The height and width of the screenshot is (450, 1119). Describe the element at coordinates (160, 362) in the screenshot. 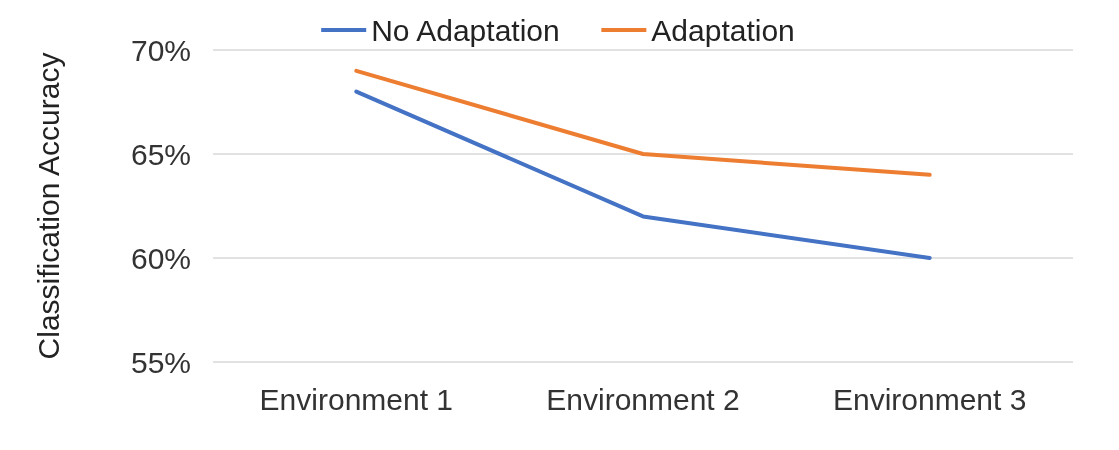

I see `y-tick-label: 55%` at that location.